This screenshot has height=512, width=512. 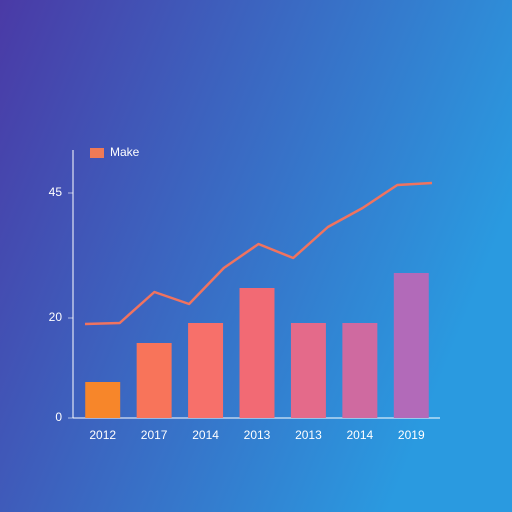 What do you see at coordinates (125, 152) in the screenshot?
I see `legend-label: Make` at bounding box center [125, 152].